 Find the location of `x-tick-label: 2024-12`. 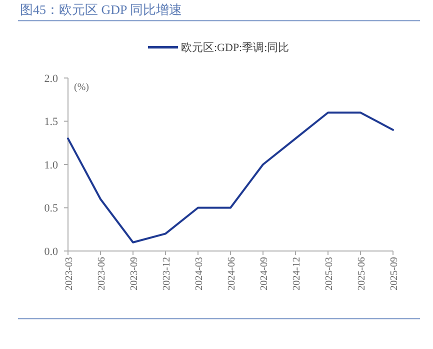

x-tick-label: 2024-12 is located at coordinates (297, 273).